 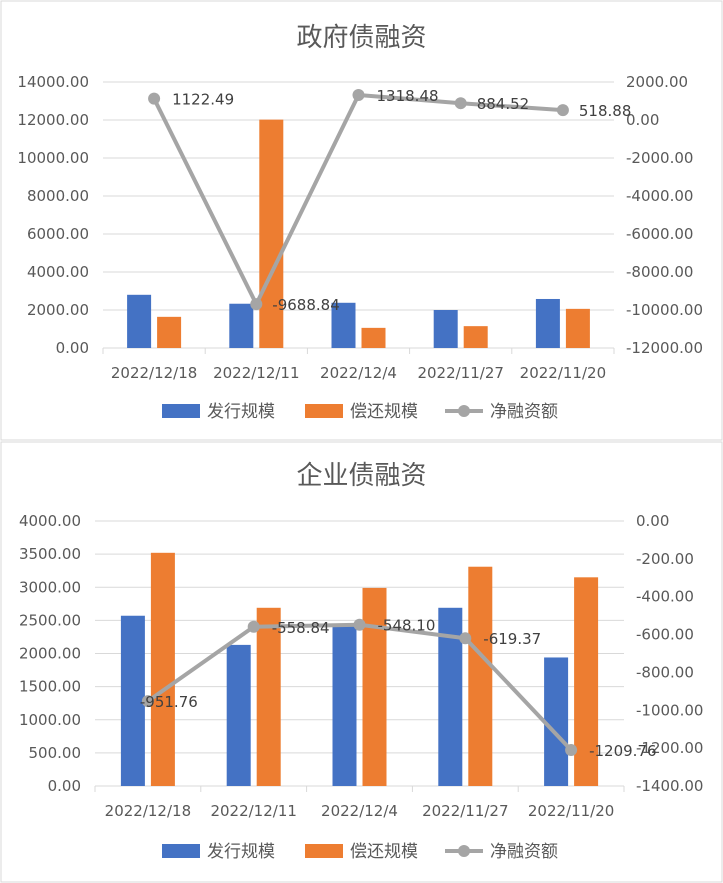 What do you see at coordinates (53, 158) in the screenshot?
I see `y-left-tick-label: 10000.00` at bounding box center [53, 158].